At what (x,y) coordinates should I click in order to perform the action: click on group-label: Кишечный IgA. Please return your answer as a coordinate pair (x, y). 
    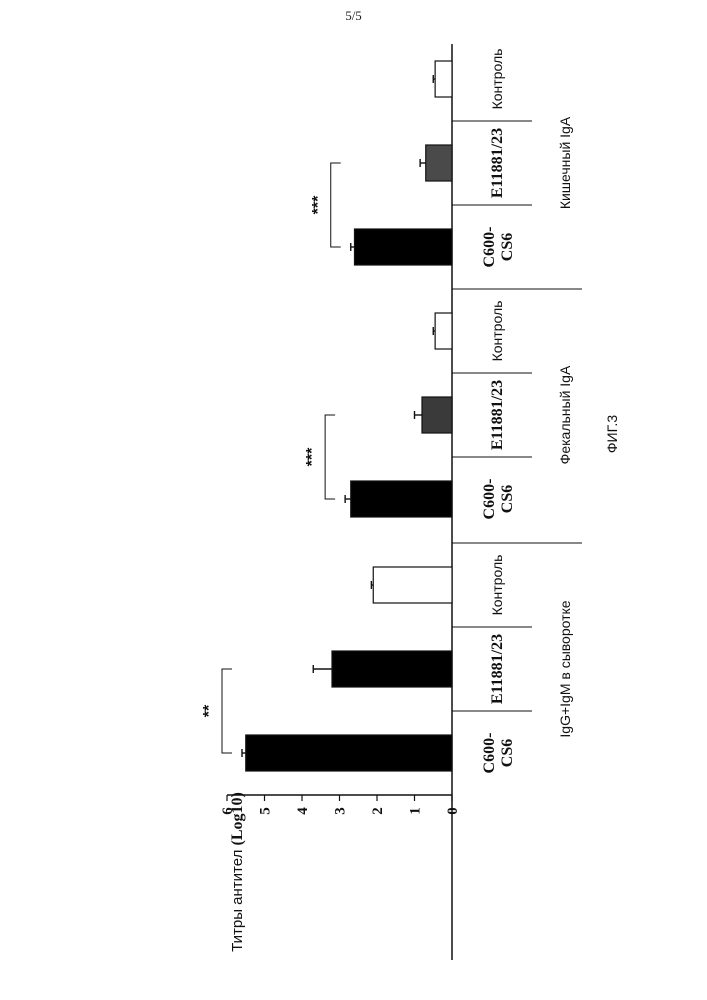
    Looking at the image, I should click on (565, 162).